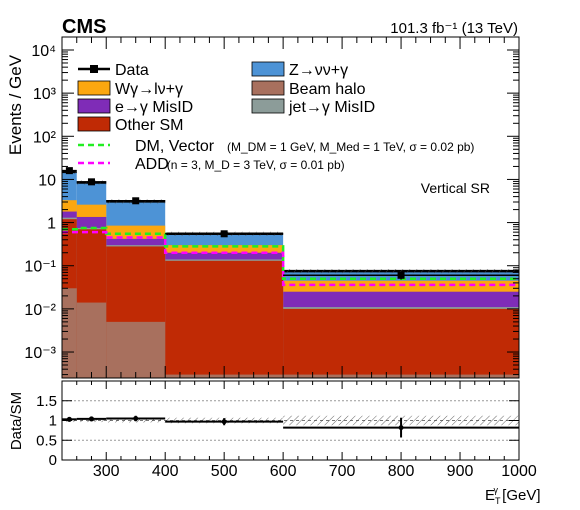  I want to click on x-axis-label: ETγ [GeV], so click(513, 495).